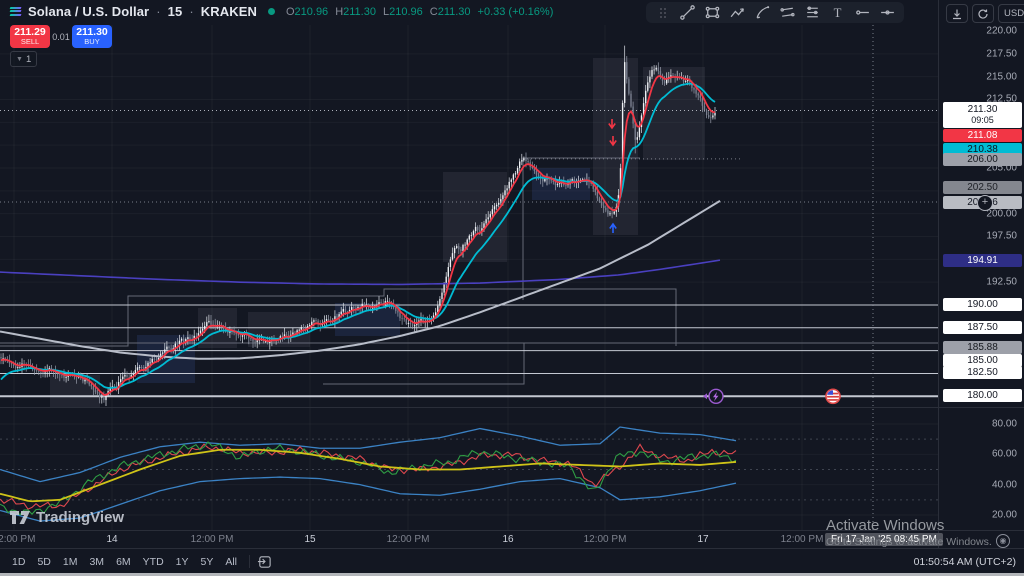 This screenshot has width=1024, height=576. What do you see at coordinates (983, 13) in the screenshot?
I see `refresh-button` at bounding box center [983, 13].